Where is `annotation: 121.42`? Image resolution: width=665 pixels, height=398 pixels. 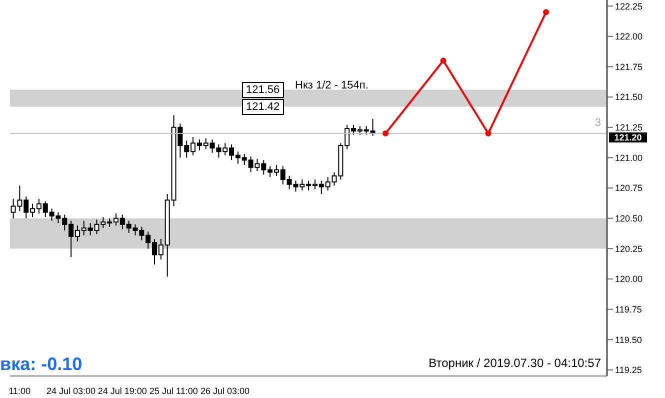 annotation: 121.42 is located at coordinates (263, 106).